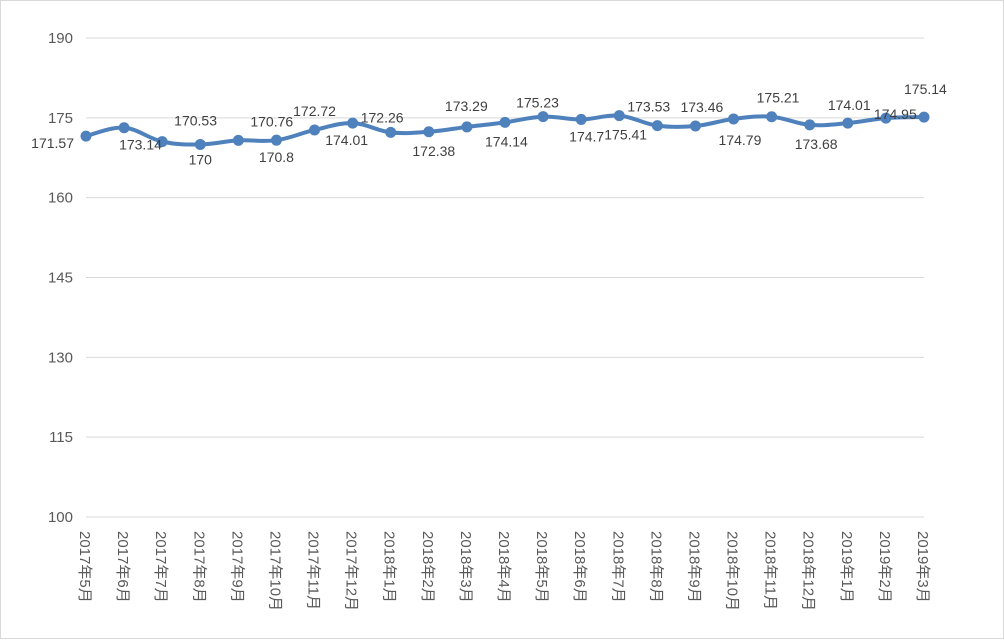 Image resolution: width=1004 pixels, height=640 pixels. Describe the element at coordinates (625, 135) in the screenshot. I see `data-label: 175.41` at that location.